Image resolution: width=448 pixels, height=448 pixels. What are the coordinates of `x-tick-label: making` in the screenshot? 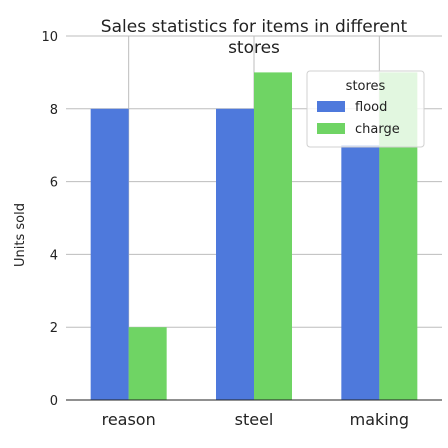 It's located at (379, 419).